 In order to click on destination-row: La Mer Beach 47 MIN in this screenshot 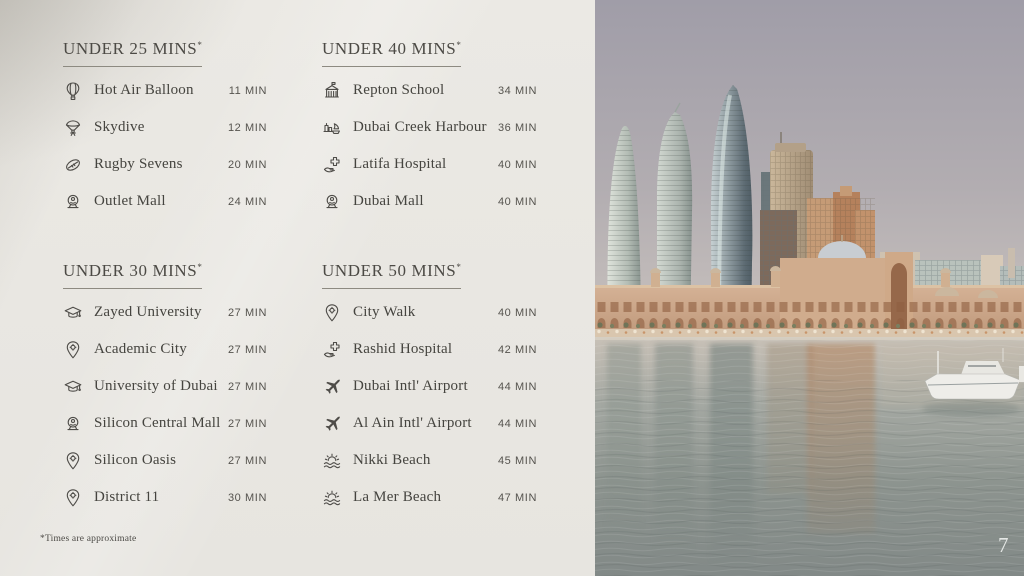, I will do `click(429, 497)`.